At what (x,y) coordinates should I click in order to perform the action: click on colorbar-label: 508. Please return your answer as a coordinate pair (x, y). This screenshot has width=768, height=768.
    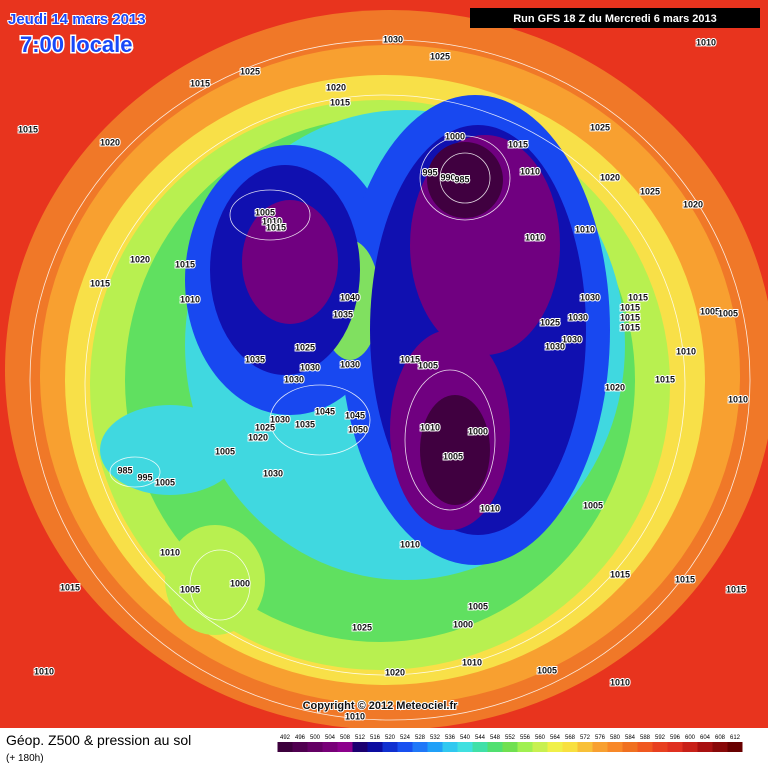
    Looking at the image, I should click on (345, 738).